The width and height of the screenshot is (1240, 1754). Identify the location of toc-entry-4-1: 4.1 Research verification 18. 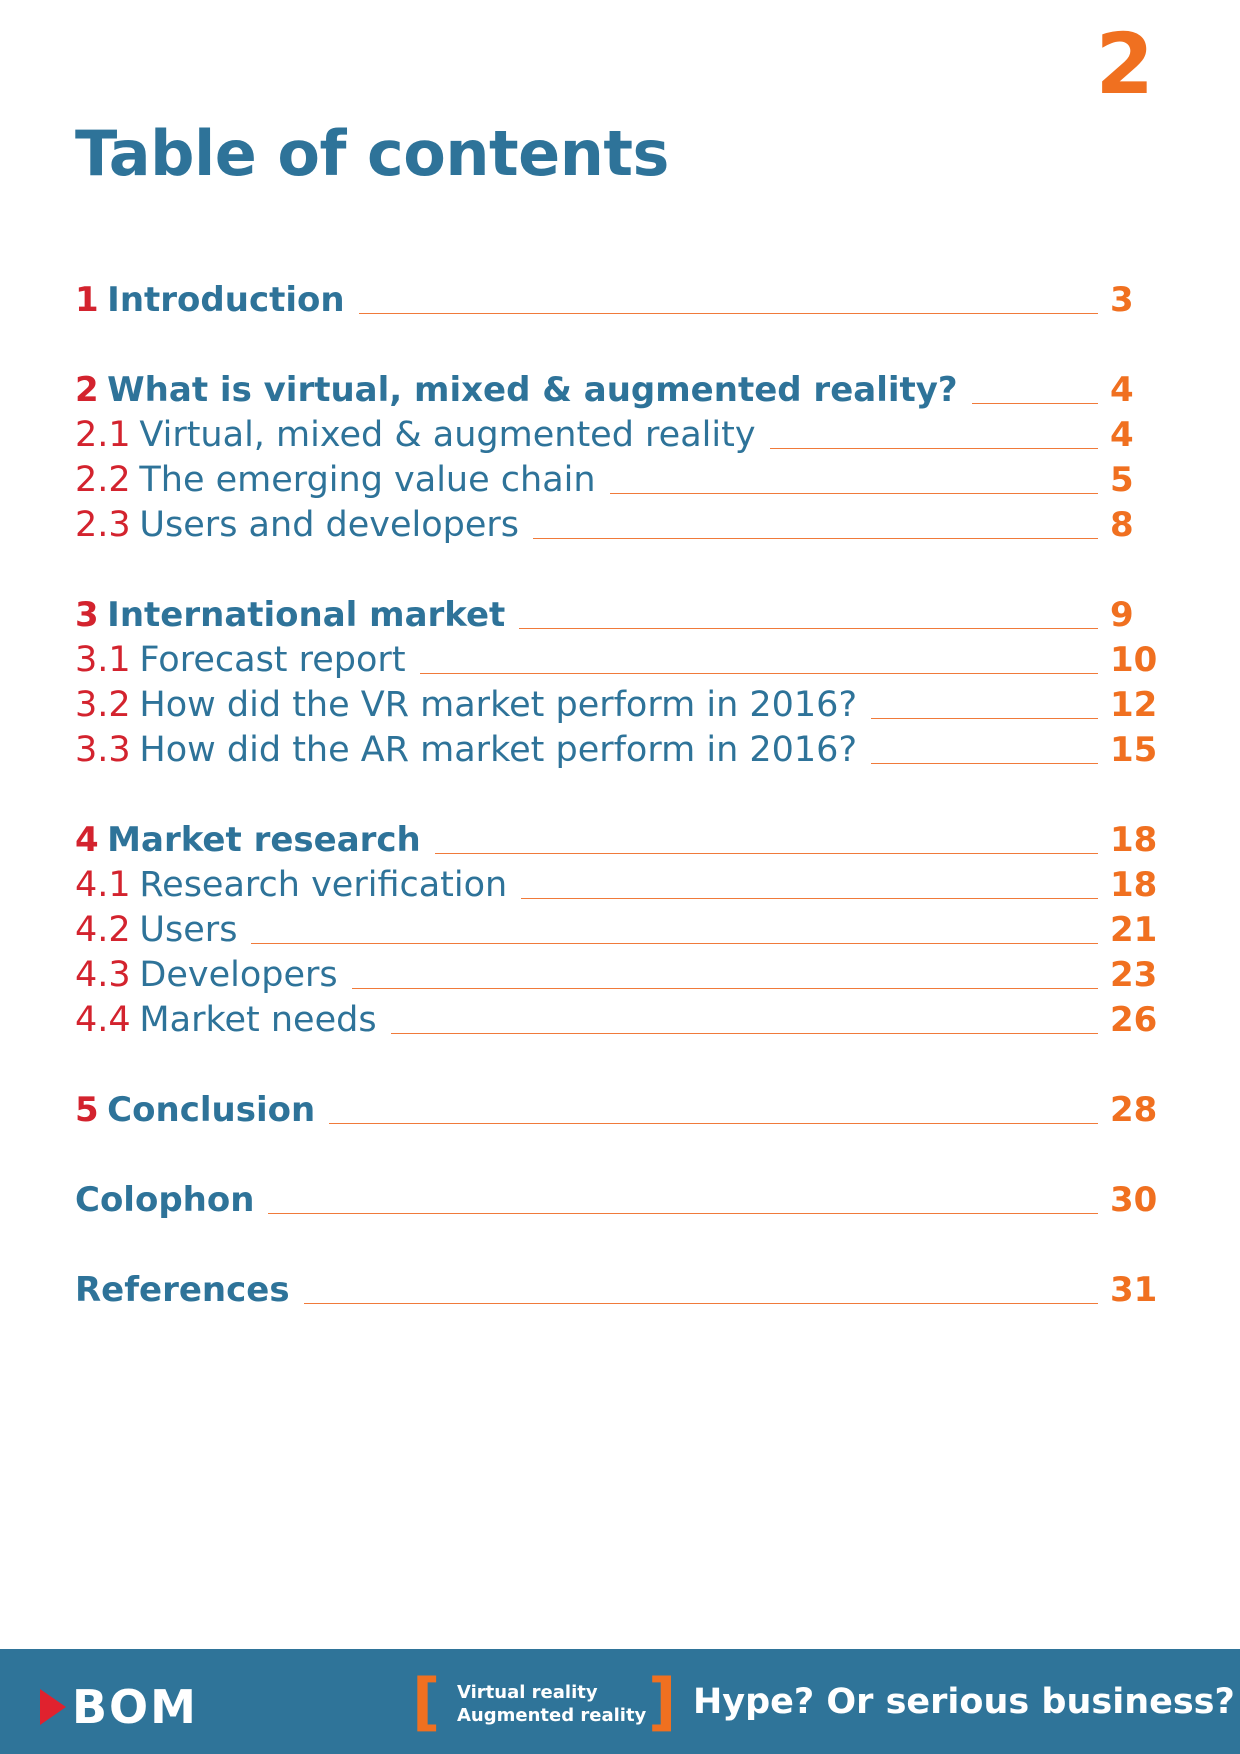
(620, 883).